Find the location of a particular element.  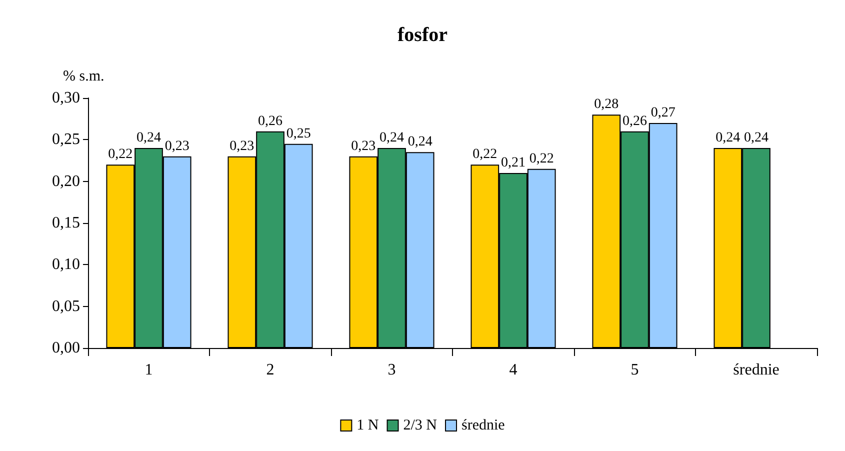

data-label: 0,28 is located at coordinates (606, 104).